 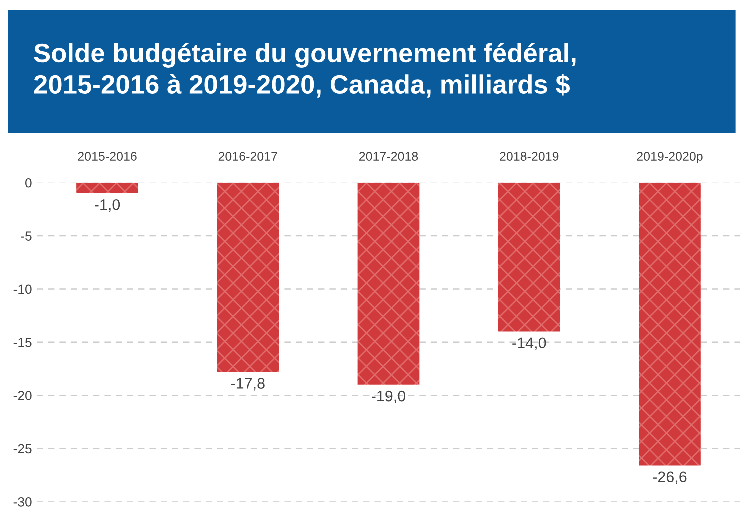 What do you see at coordinates (29, 183) in the screenshot?
I see `y-tick-label: 0` at bounding box center [29, 183].